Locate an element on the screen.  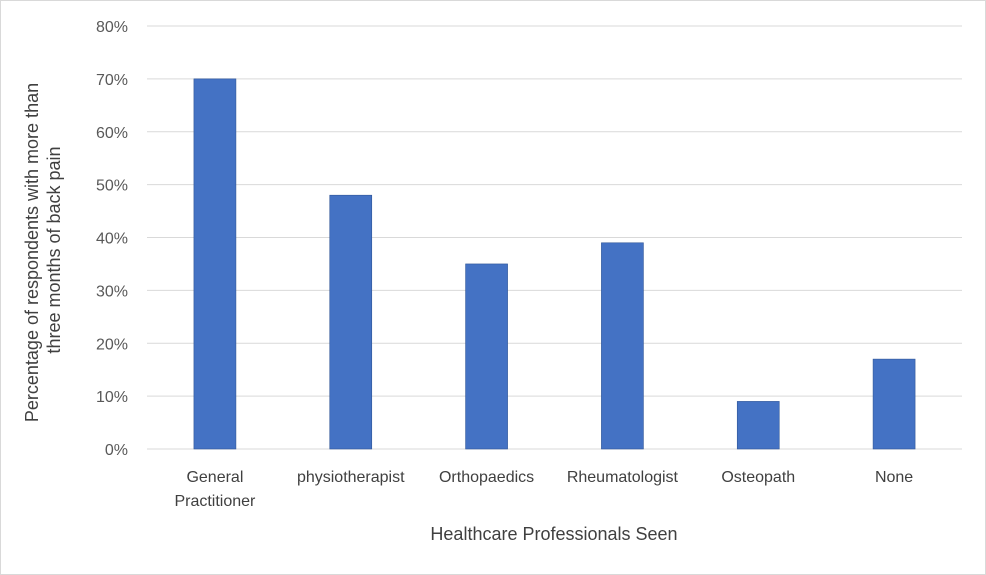
x-tick-label-5: None is located at coordinates (894, 477).